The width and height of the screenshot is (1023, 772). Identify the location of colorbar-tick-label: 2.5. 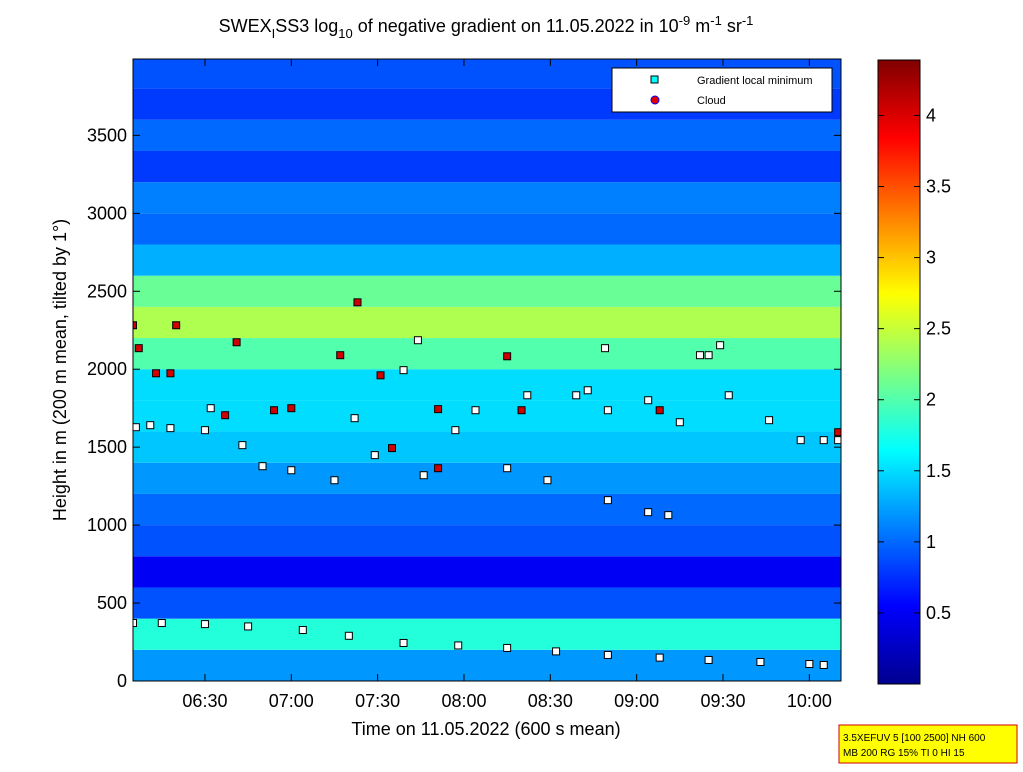
(938, 329).